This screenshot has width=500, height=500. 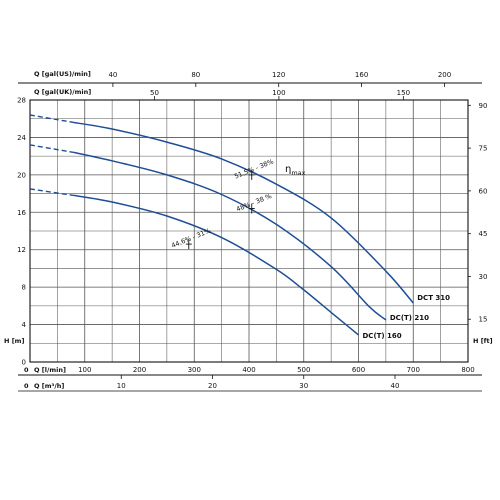 I want to click on bottom-m3h-tick-label: 30, so click(x=303, y=386).